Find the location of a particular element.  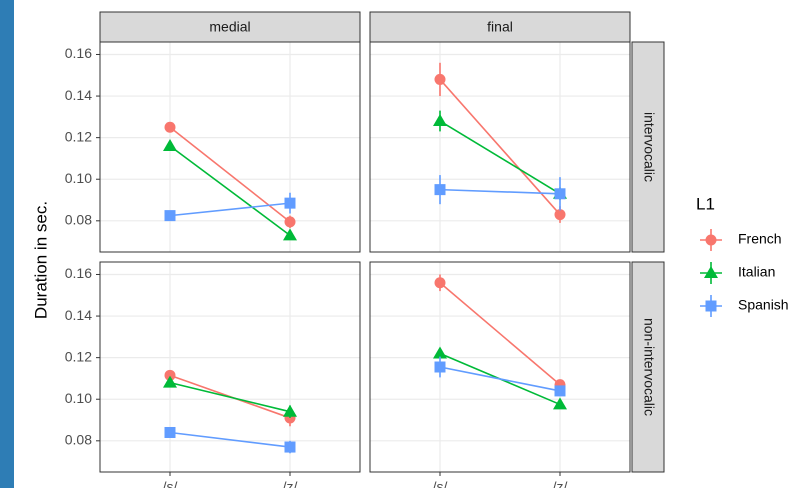

facet-label: intervocalic is located at coordinates (649, 147).